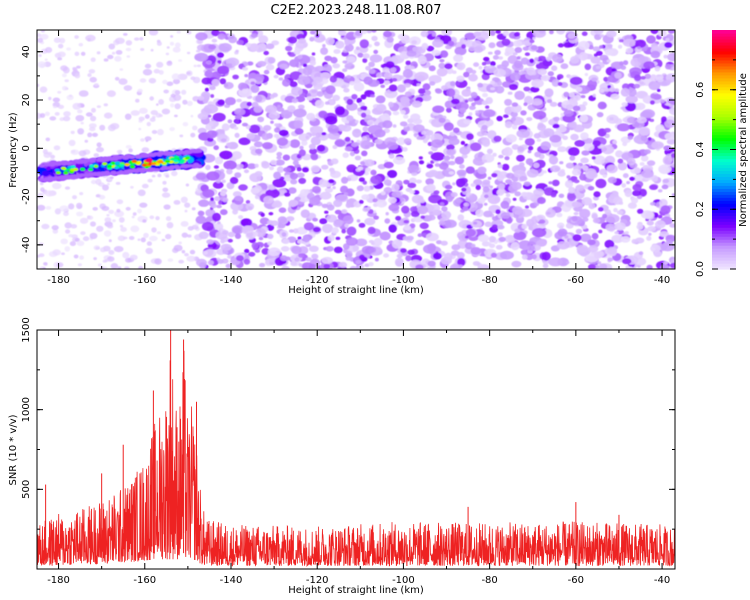 The width and height of the screenshot is (750, 600). I want to click on y-tick-label: 1500, so click(26, 329).